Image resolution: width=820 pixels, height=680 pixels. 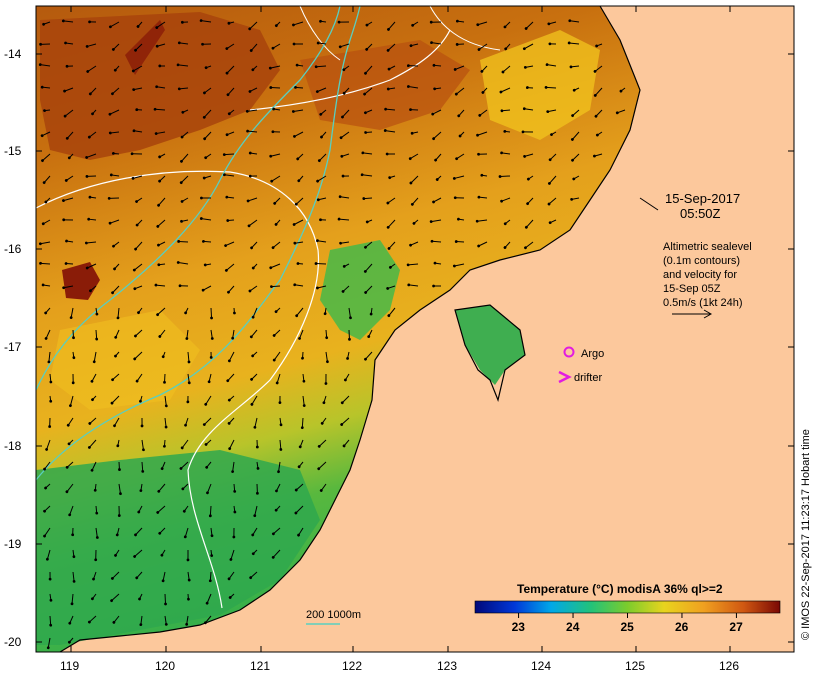 I want to click on colorbar-title: Temperature (°C) modisA 36% ql>=2, so click(x=620, y=589).